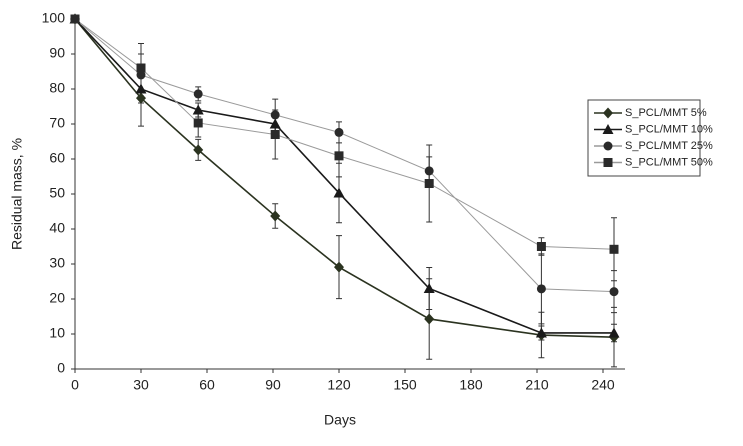  Describe the element at coordinates (669, 129) in the screenshot. I see `legend-label: S_PCL/MMT 10%` at that location.